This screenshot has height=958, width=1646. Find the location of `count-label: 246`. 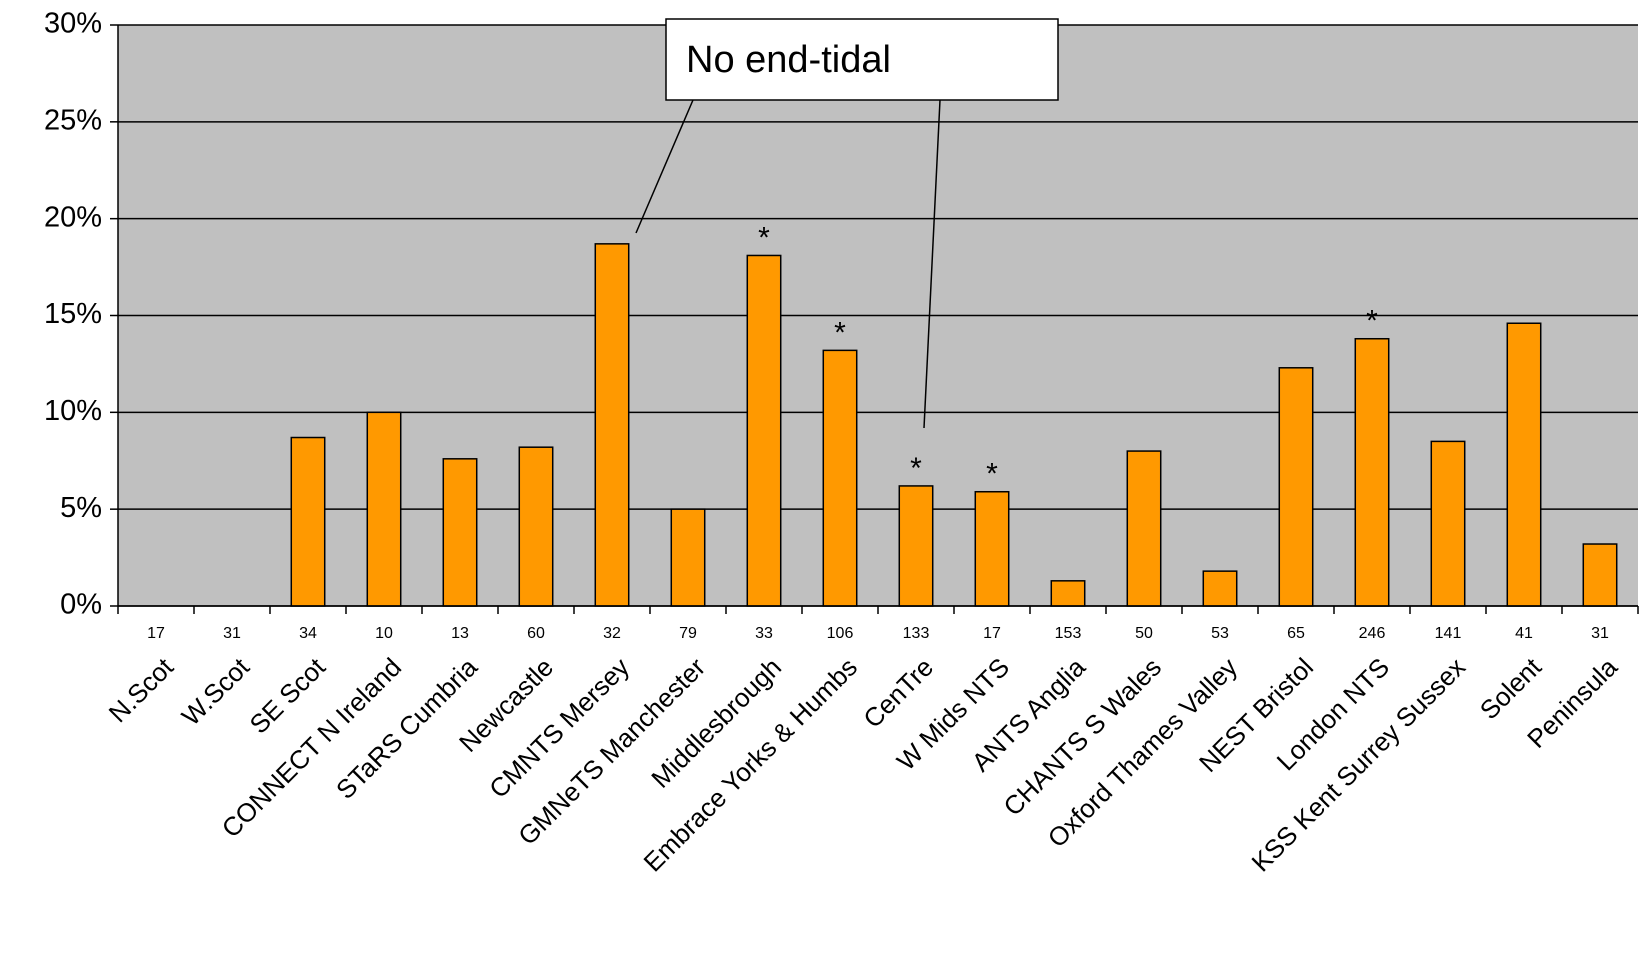

count-label: 246 is located at coordinates (1372, 633).